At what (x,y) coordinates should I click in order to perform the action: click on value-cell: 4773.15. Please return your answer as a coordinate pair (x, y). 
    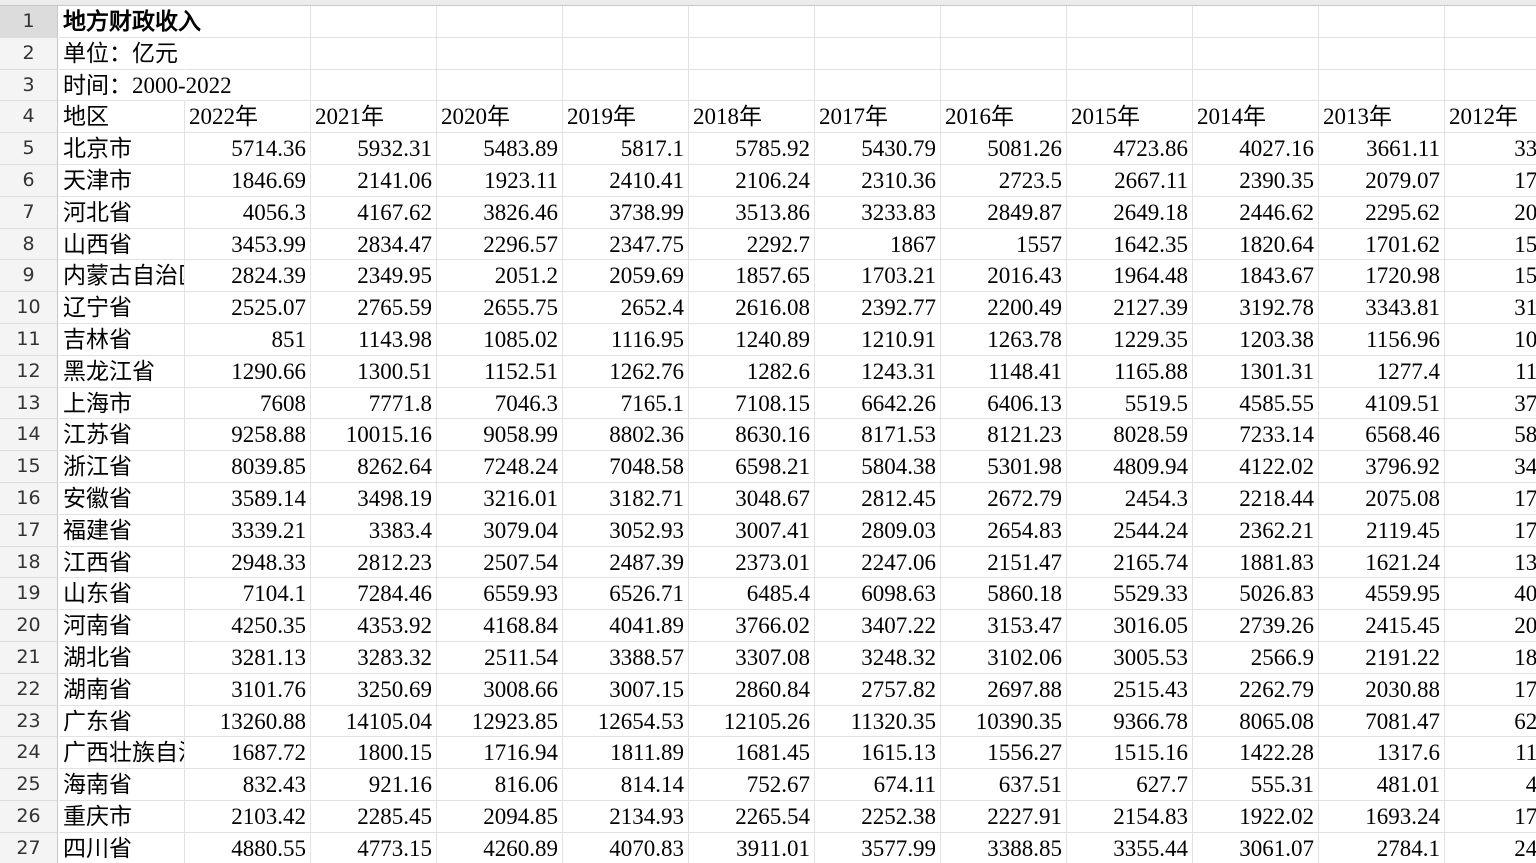
    Looking at the image, I should click on (374, 847).